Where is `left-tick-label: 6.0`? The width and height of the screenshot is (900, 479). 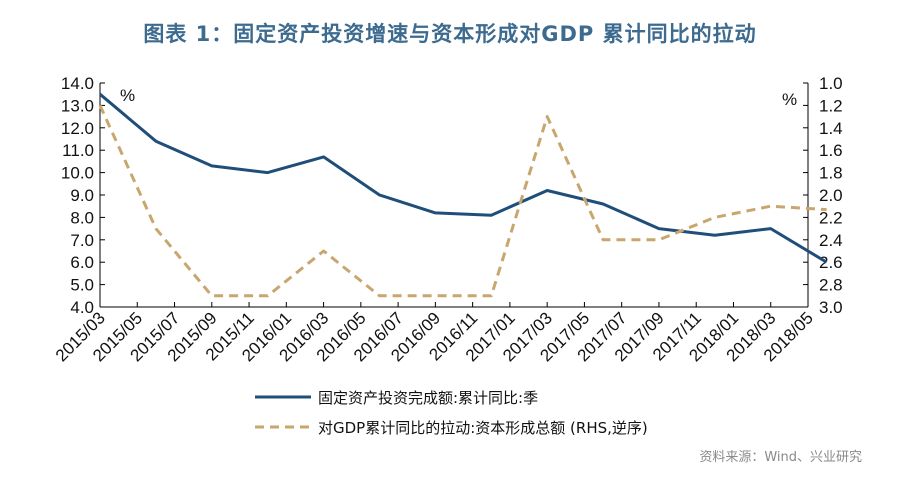 left-tick-label: 6.0 is located at coordinates (82, 262).